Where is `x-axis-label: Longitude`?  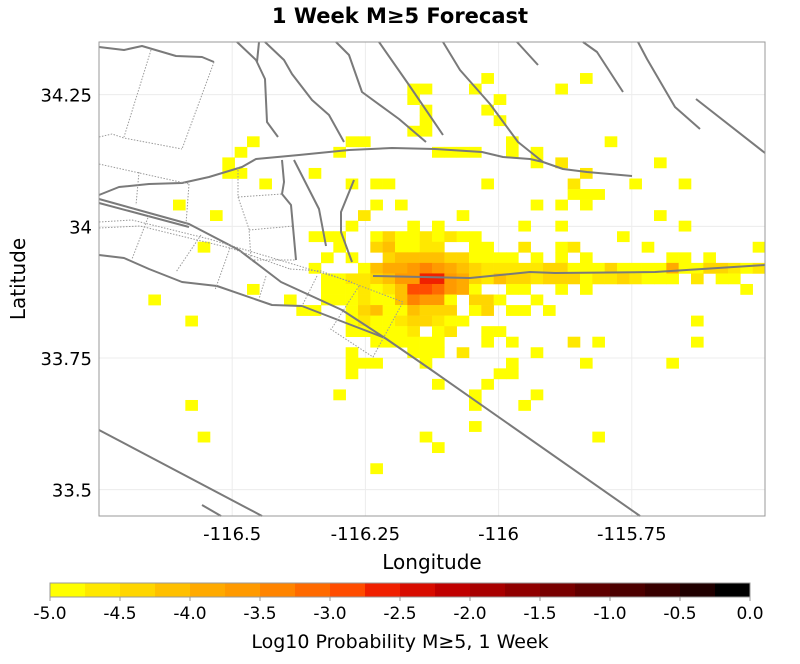 x-axis-label: Longitude is located at coordinates (431, 562).